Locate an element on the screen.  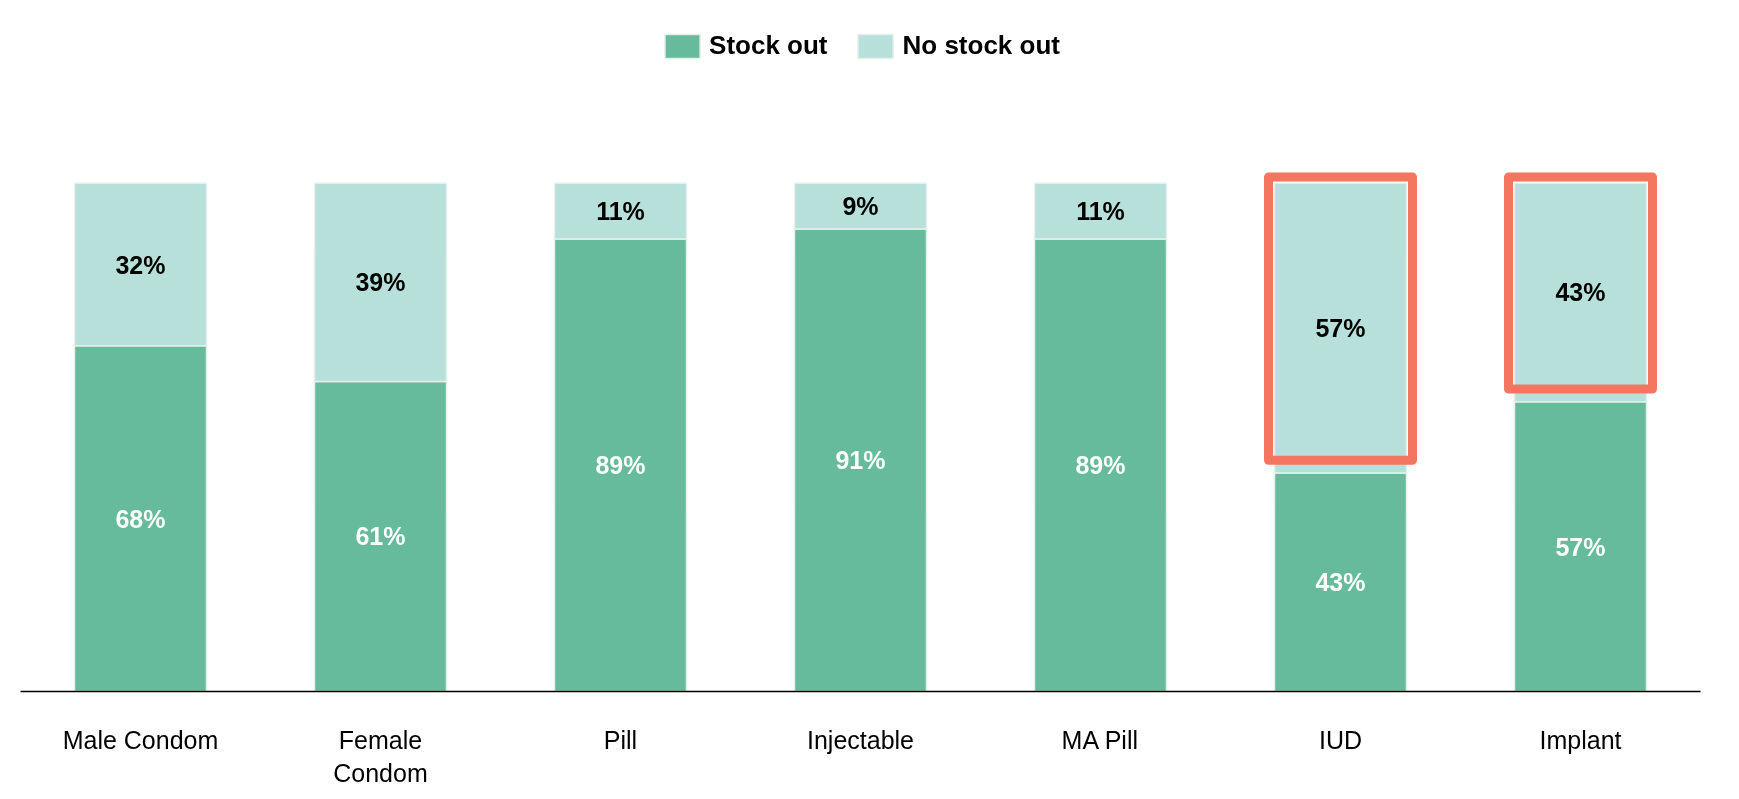
data-label: 68% is located at coordinates (140, 518).